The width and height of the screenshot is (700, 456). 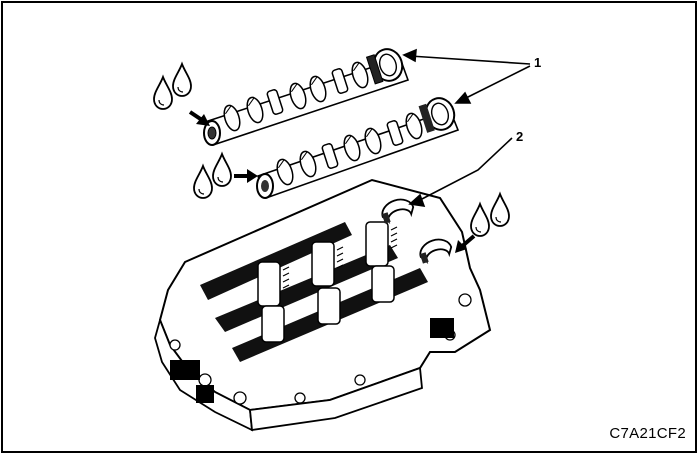 I want to click on callout-label-1: 1, so click(x=538, y=62).